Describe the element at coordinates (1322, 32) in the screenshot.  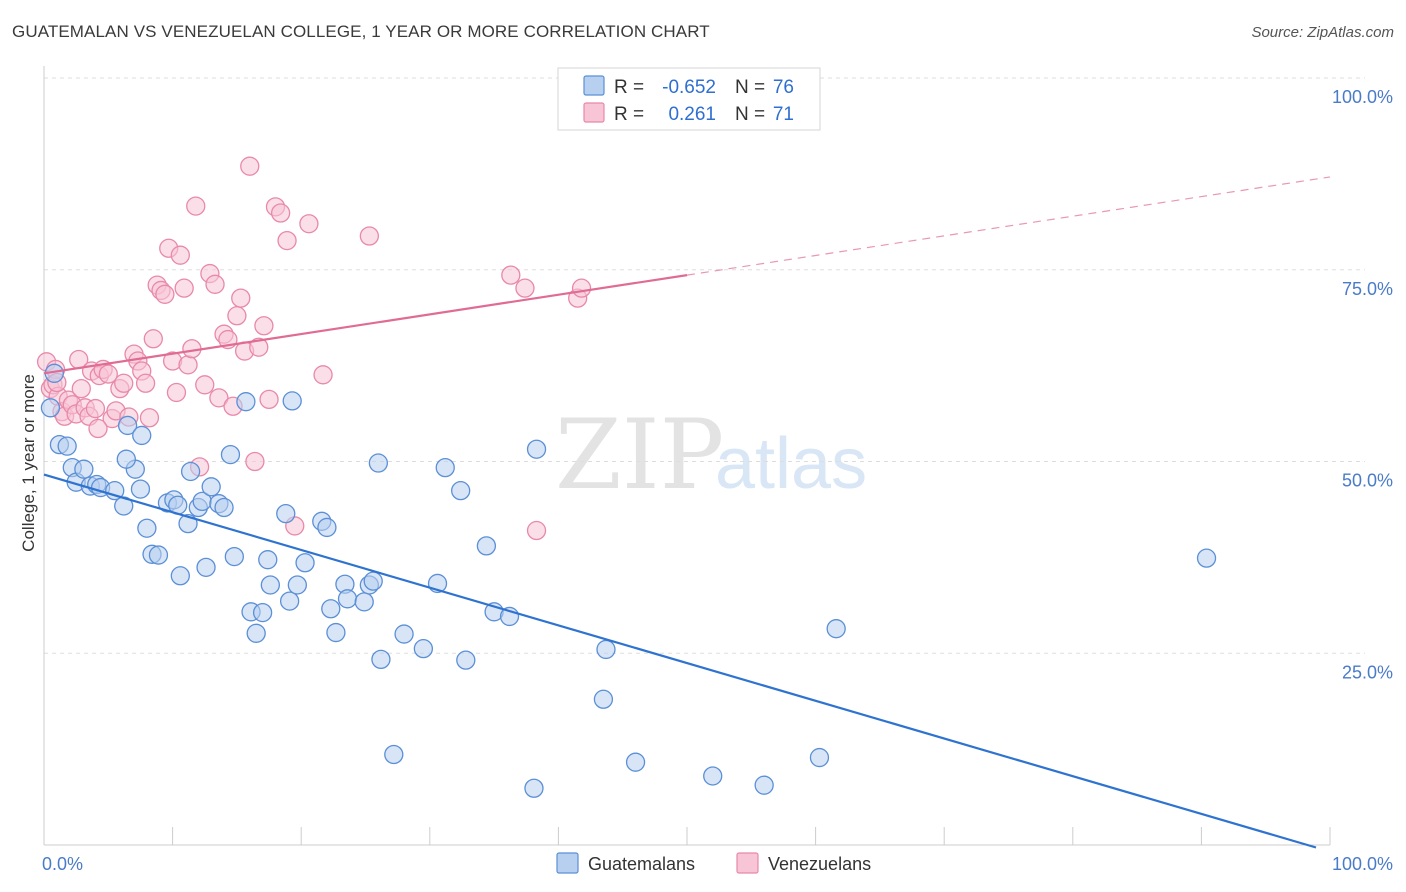
I see `chart-source: Source: ZipAtlas.com` at that location.